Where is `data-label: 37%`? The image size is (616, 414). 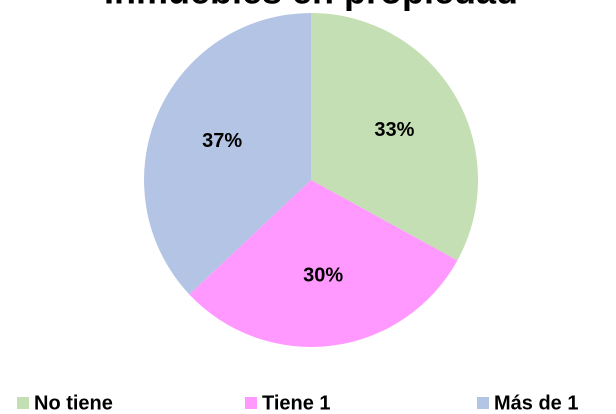
data-label: 37% is located at coordinates (222, 141).